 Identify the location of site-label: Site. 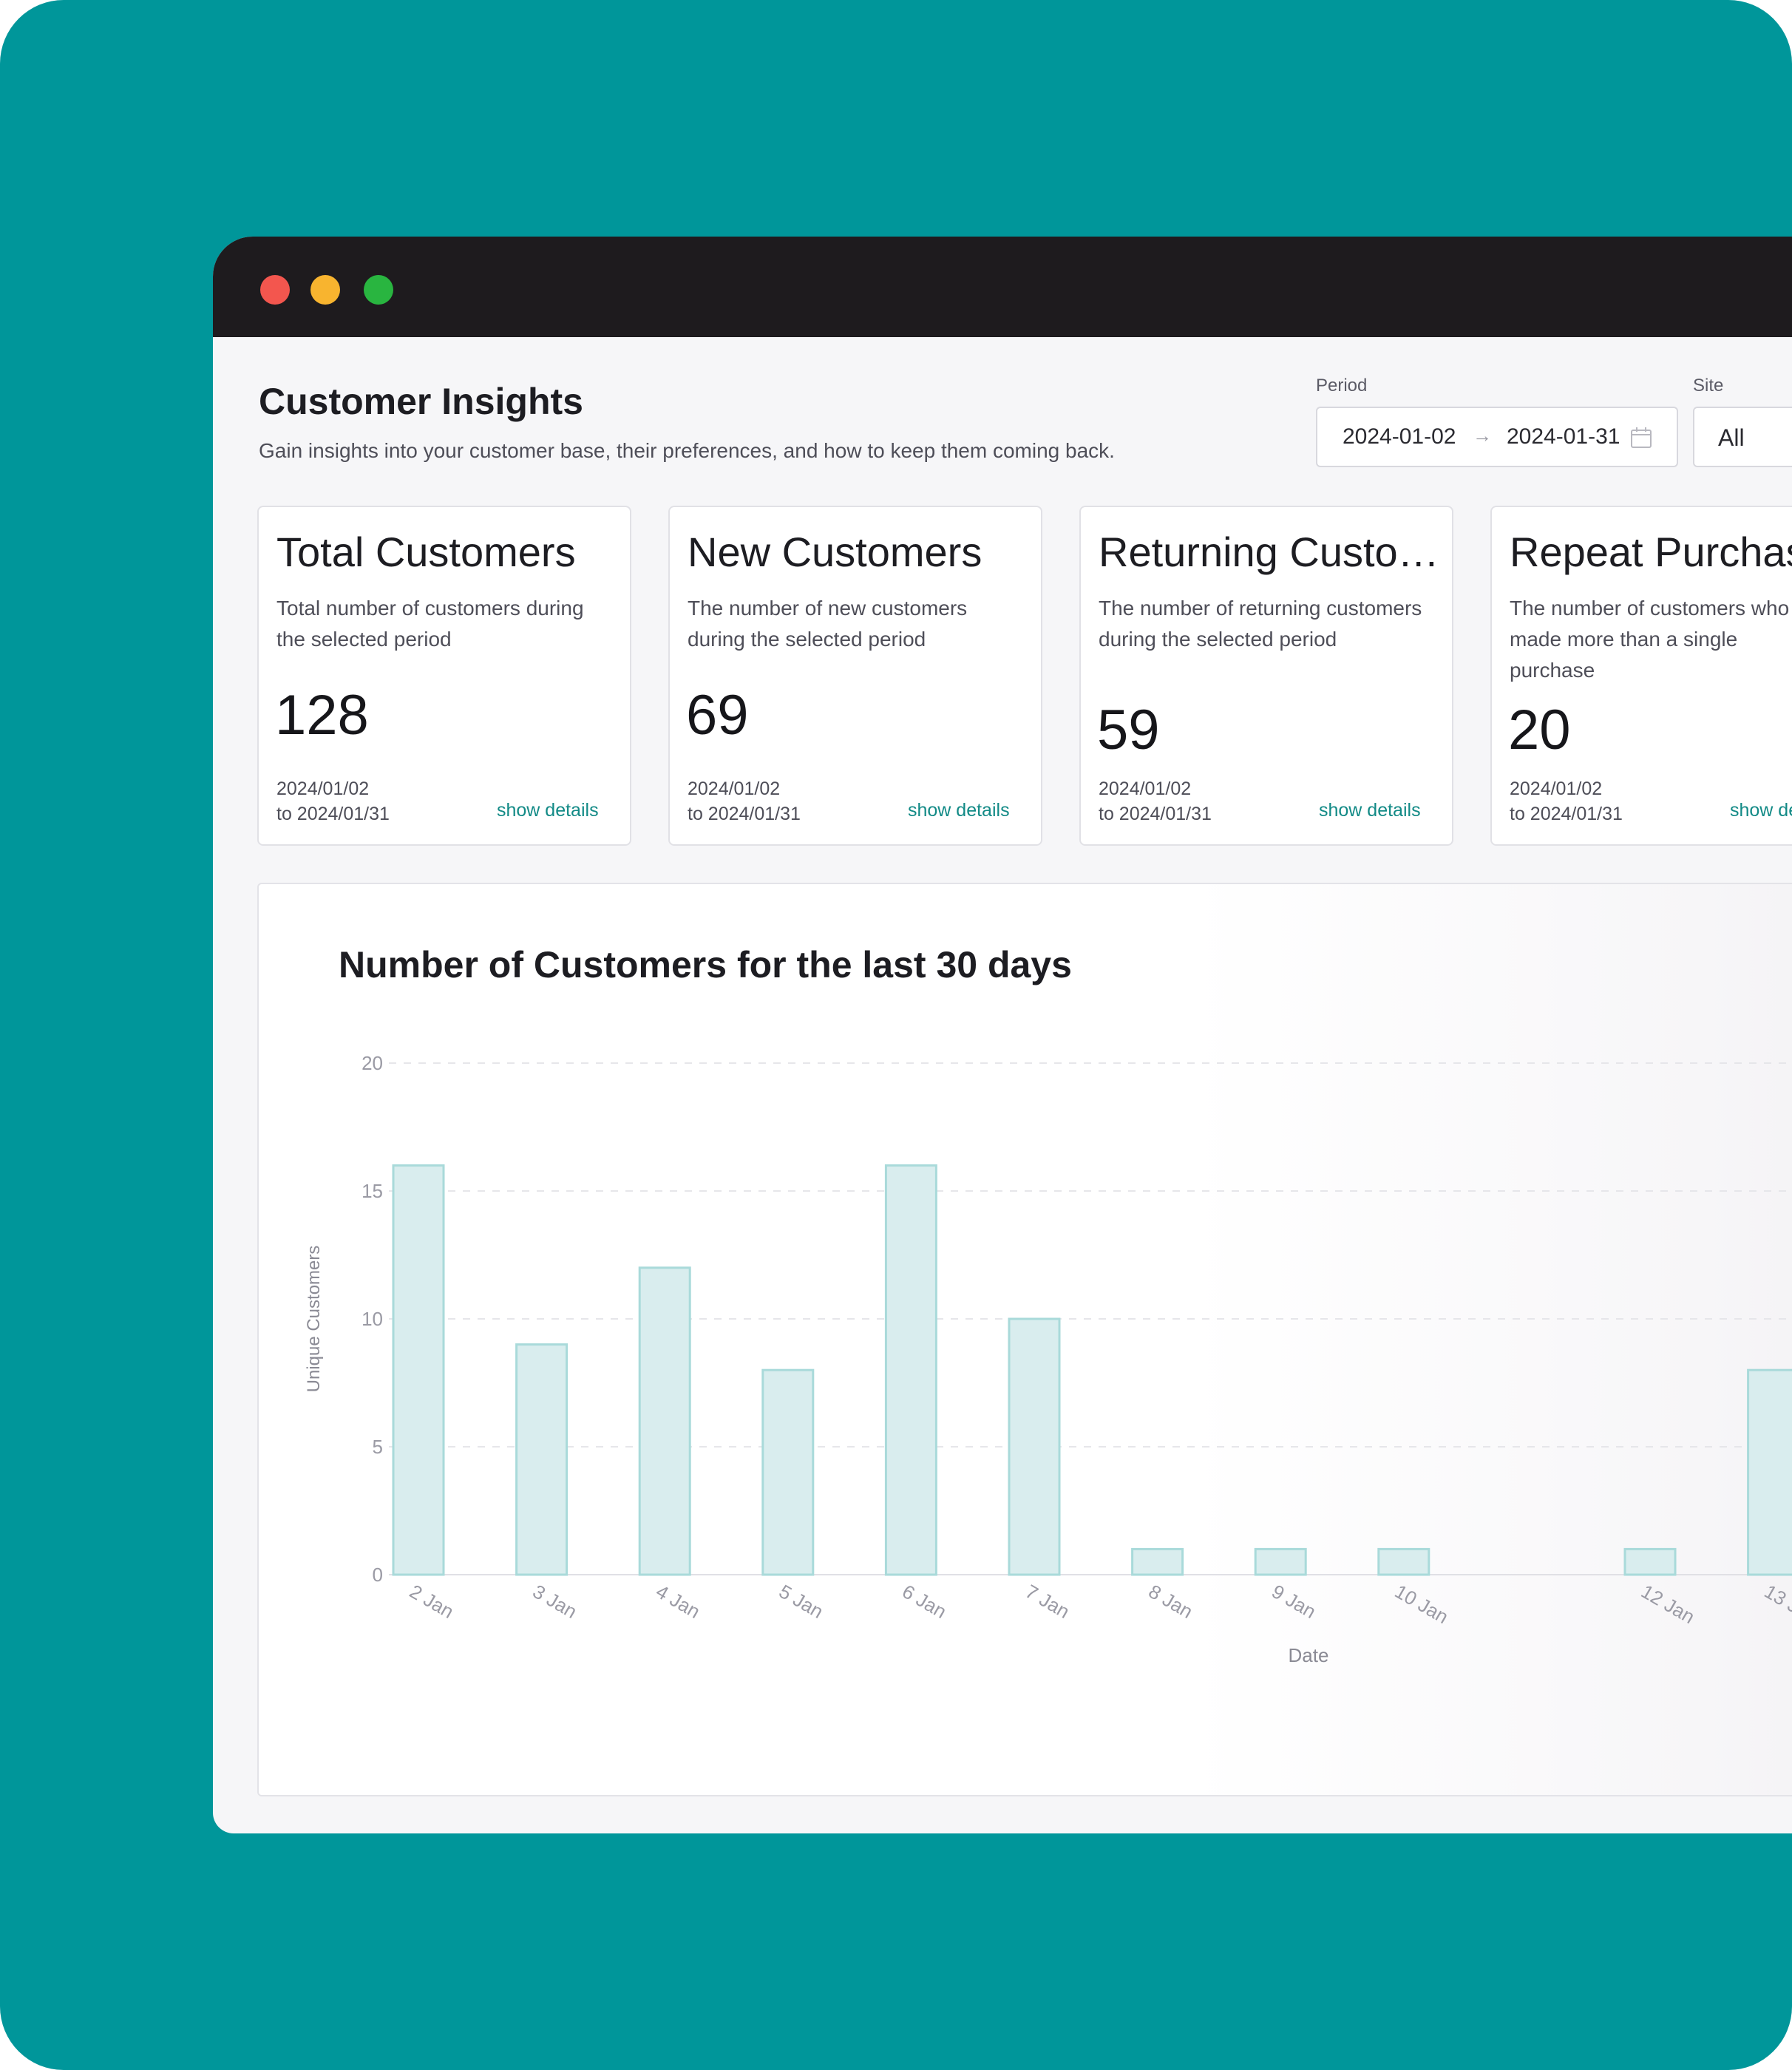
(1708, 386).